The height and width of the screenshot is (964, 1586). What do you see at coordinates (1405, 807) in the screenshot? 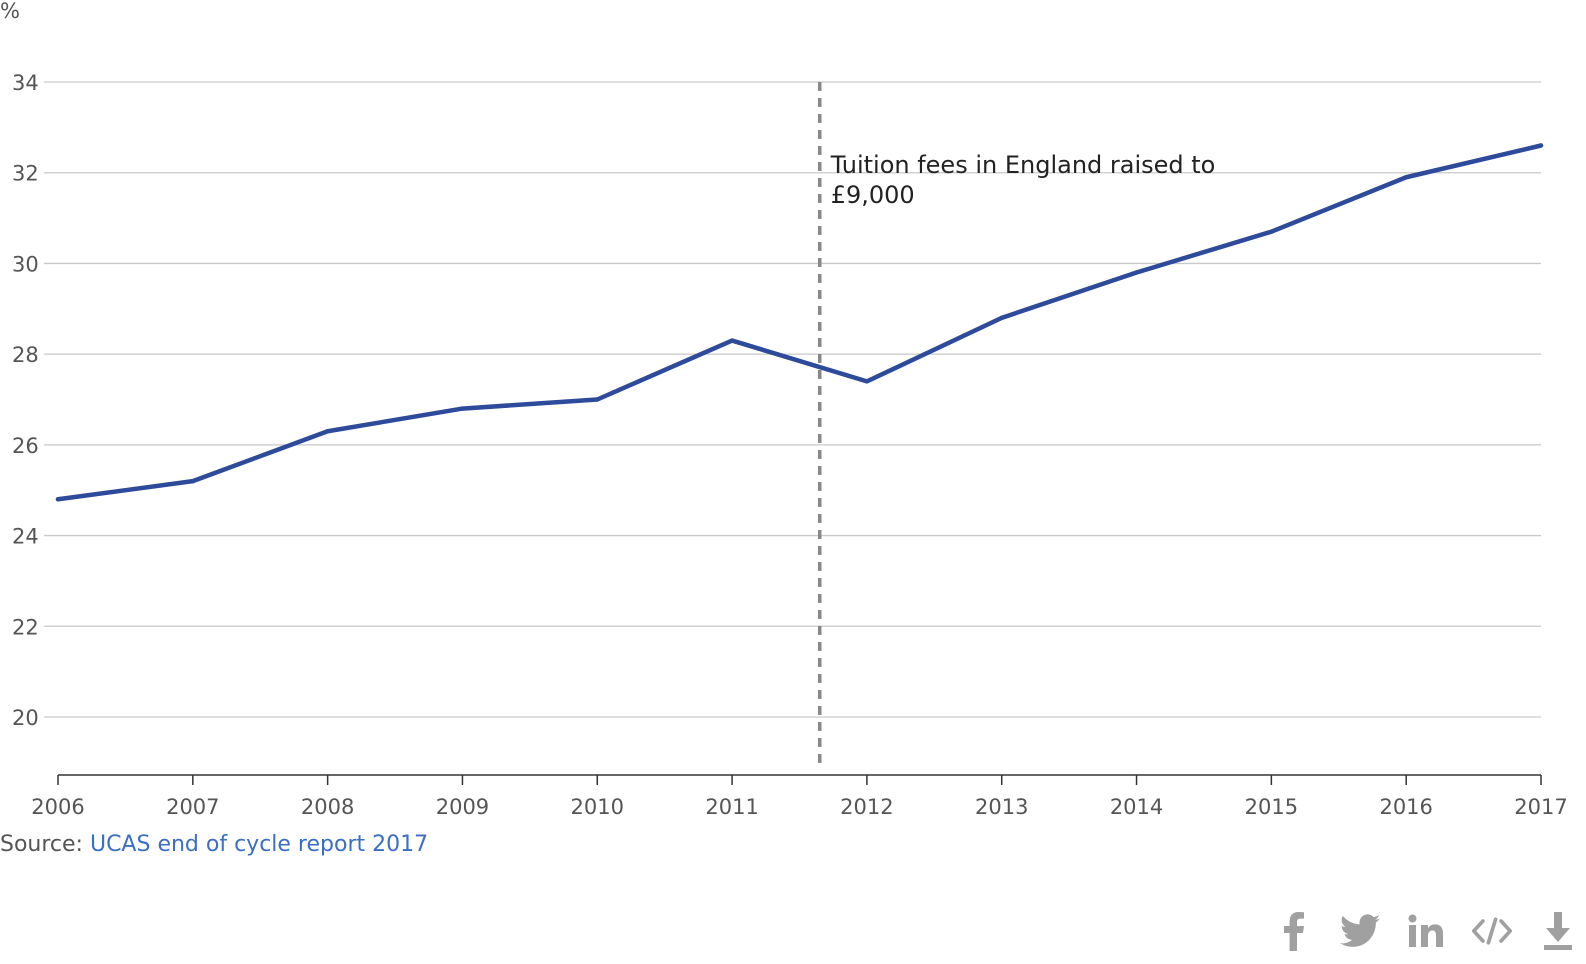
I see `x-tick-label: 2016` at bounding box center [1405, 807].